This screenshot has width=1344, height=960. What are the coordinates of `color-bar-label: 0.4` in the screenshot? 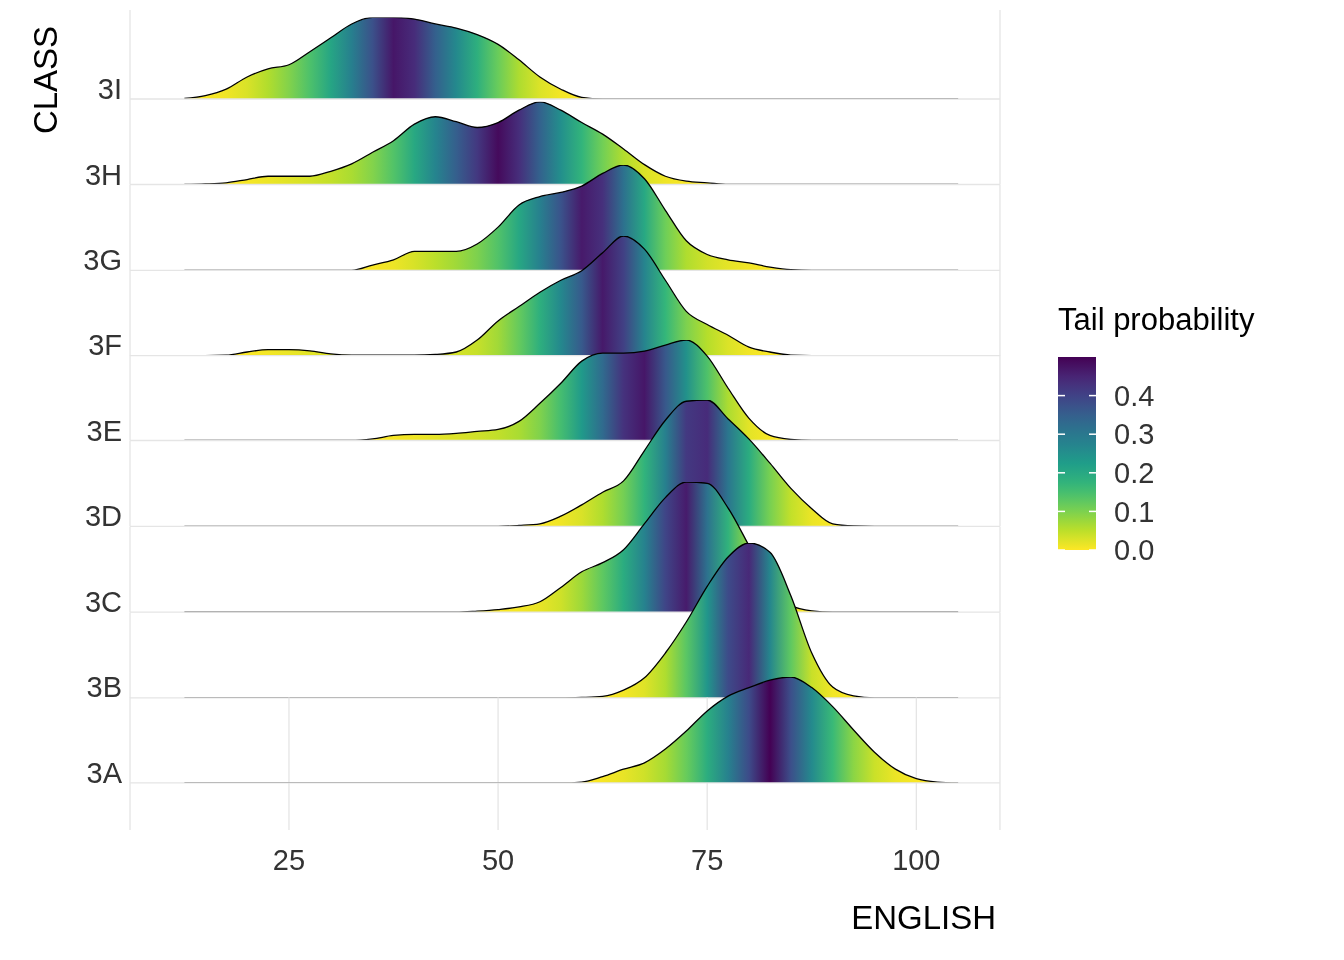 It's located at (1134, 395).